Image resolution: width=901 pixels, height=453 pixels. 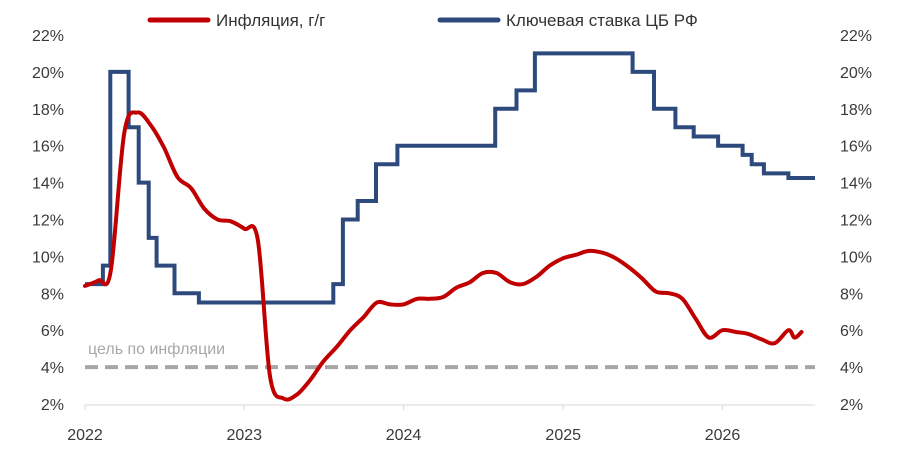 I want to click on y-left-tick-label: 20%, so click(x=48, y=73).